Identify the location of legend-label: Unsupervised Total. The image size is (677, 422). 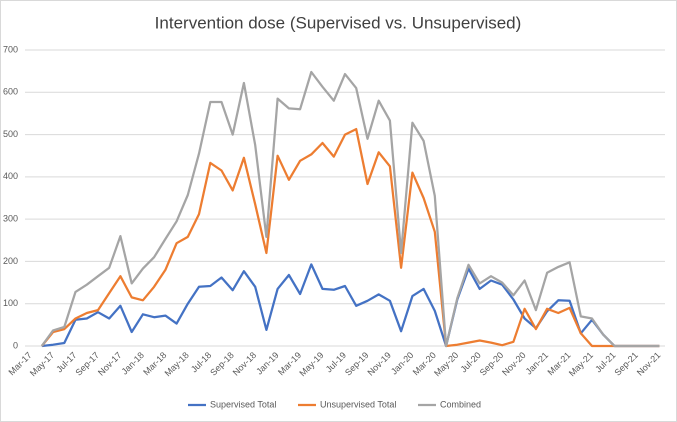
(358, 404).